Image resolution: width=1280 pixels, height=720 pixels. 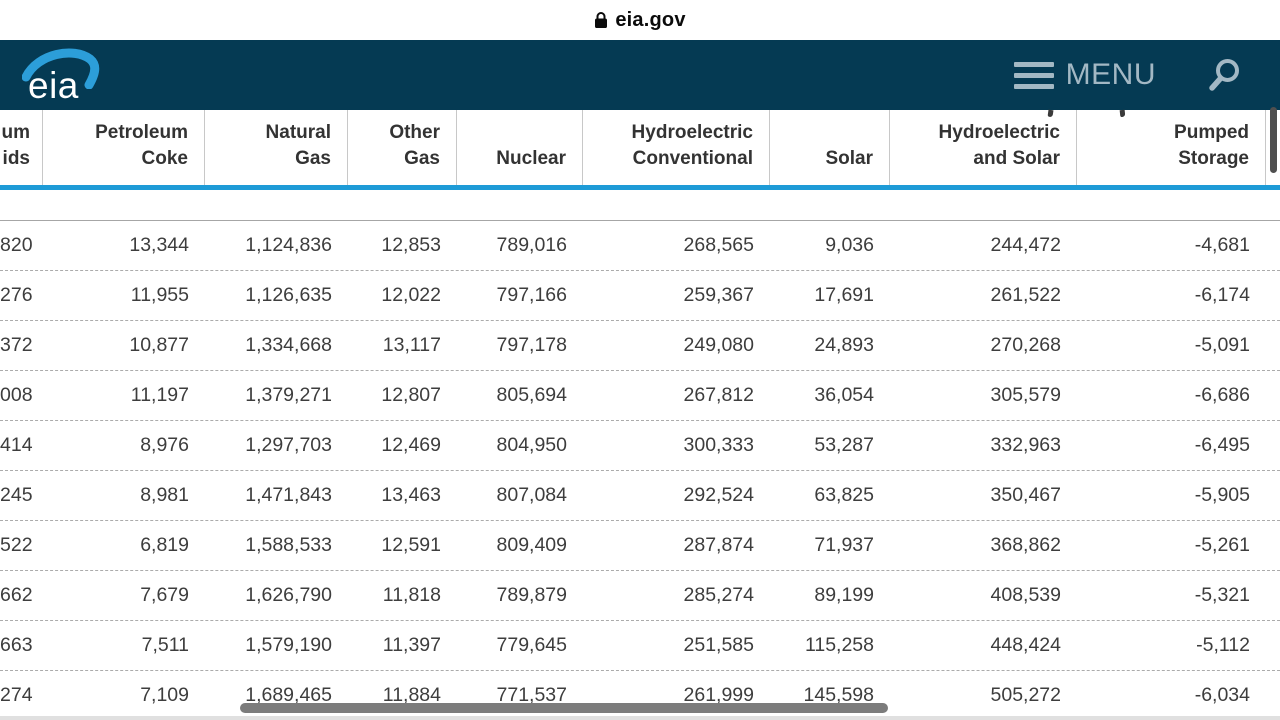 I want to click on table-cell: 24,893, so click(x=844, y=345).